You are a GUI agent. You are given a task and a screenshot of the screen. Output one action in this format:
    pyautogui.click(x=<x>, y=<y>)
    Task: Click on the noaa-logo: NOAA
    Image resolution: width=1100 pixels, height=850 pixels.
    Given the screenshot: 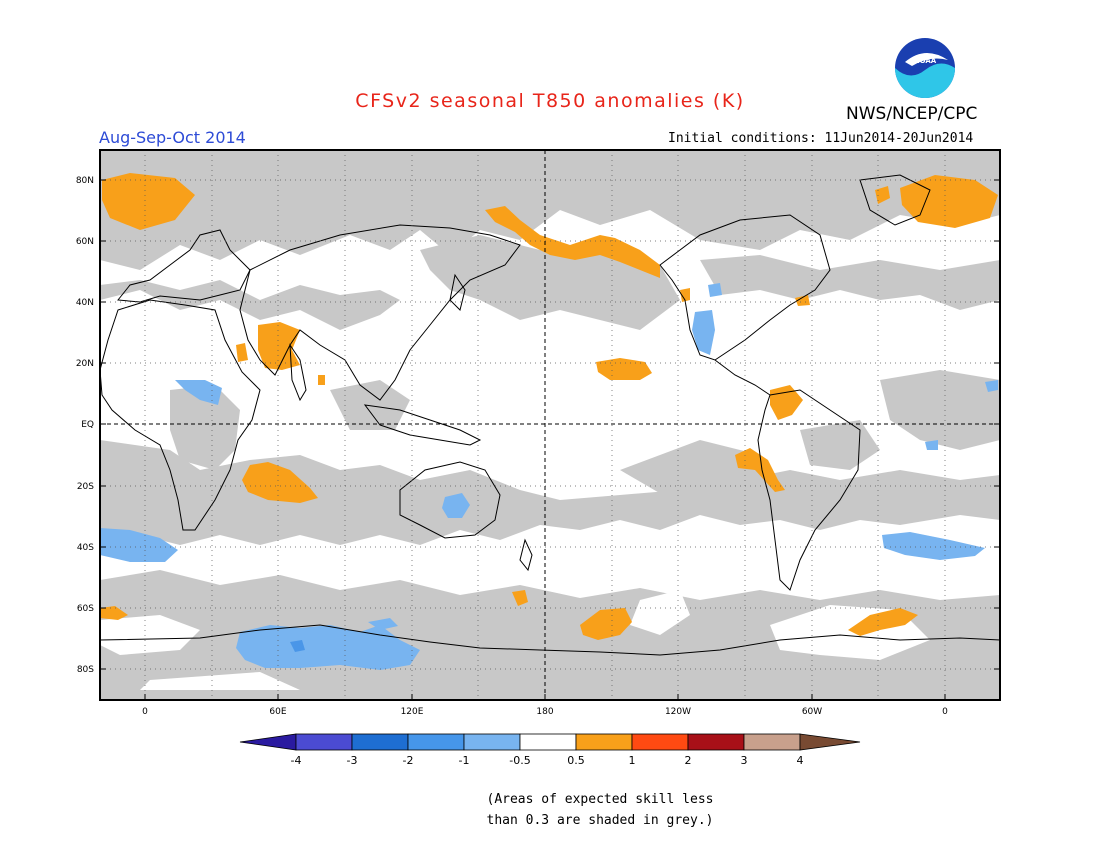 What is the action you would take?
    pyautogui.click(x=925, y=68)
    